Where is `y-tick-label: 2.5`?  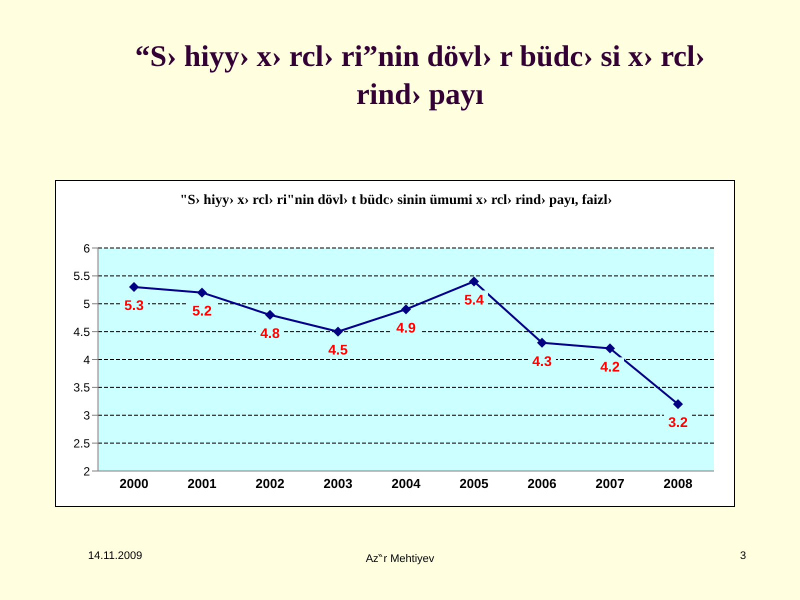
y-tick-label: 2.5 is located at coordinates (81, 443).